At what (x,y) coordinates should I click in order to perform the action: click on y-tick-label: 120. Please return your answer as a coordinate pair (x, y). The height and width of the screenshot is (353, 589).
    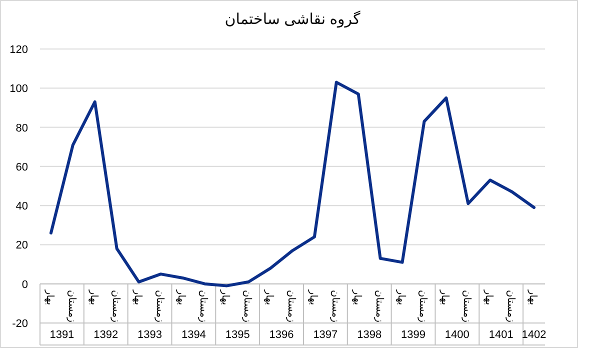
    Looking at the image, I should click on (19, 50).